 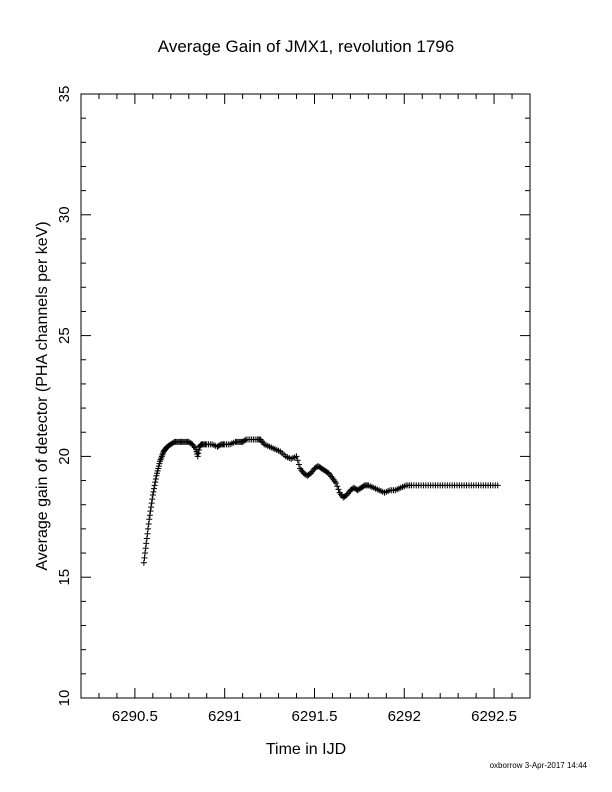 What do you see at coordinates (135, 716) in the screenshot?
I see `x-tick-label: 6290.5` at bounding box center [135, 716].